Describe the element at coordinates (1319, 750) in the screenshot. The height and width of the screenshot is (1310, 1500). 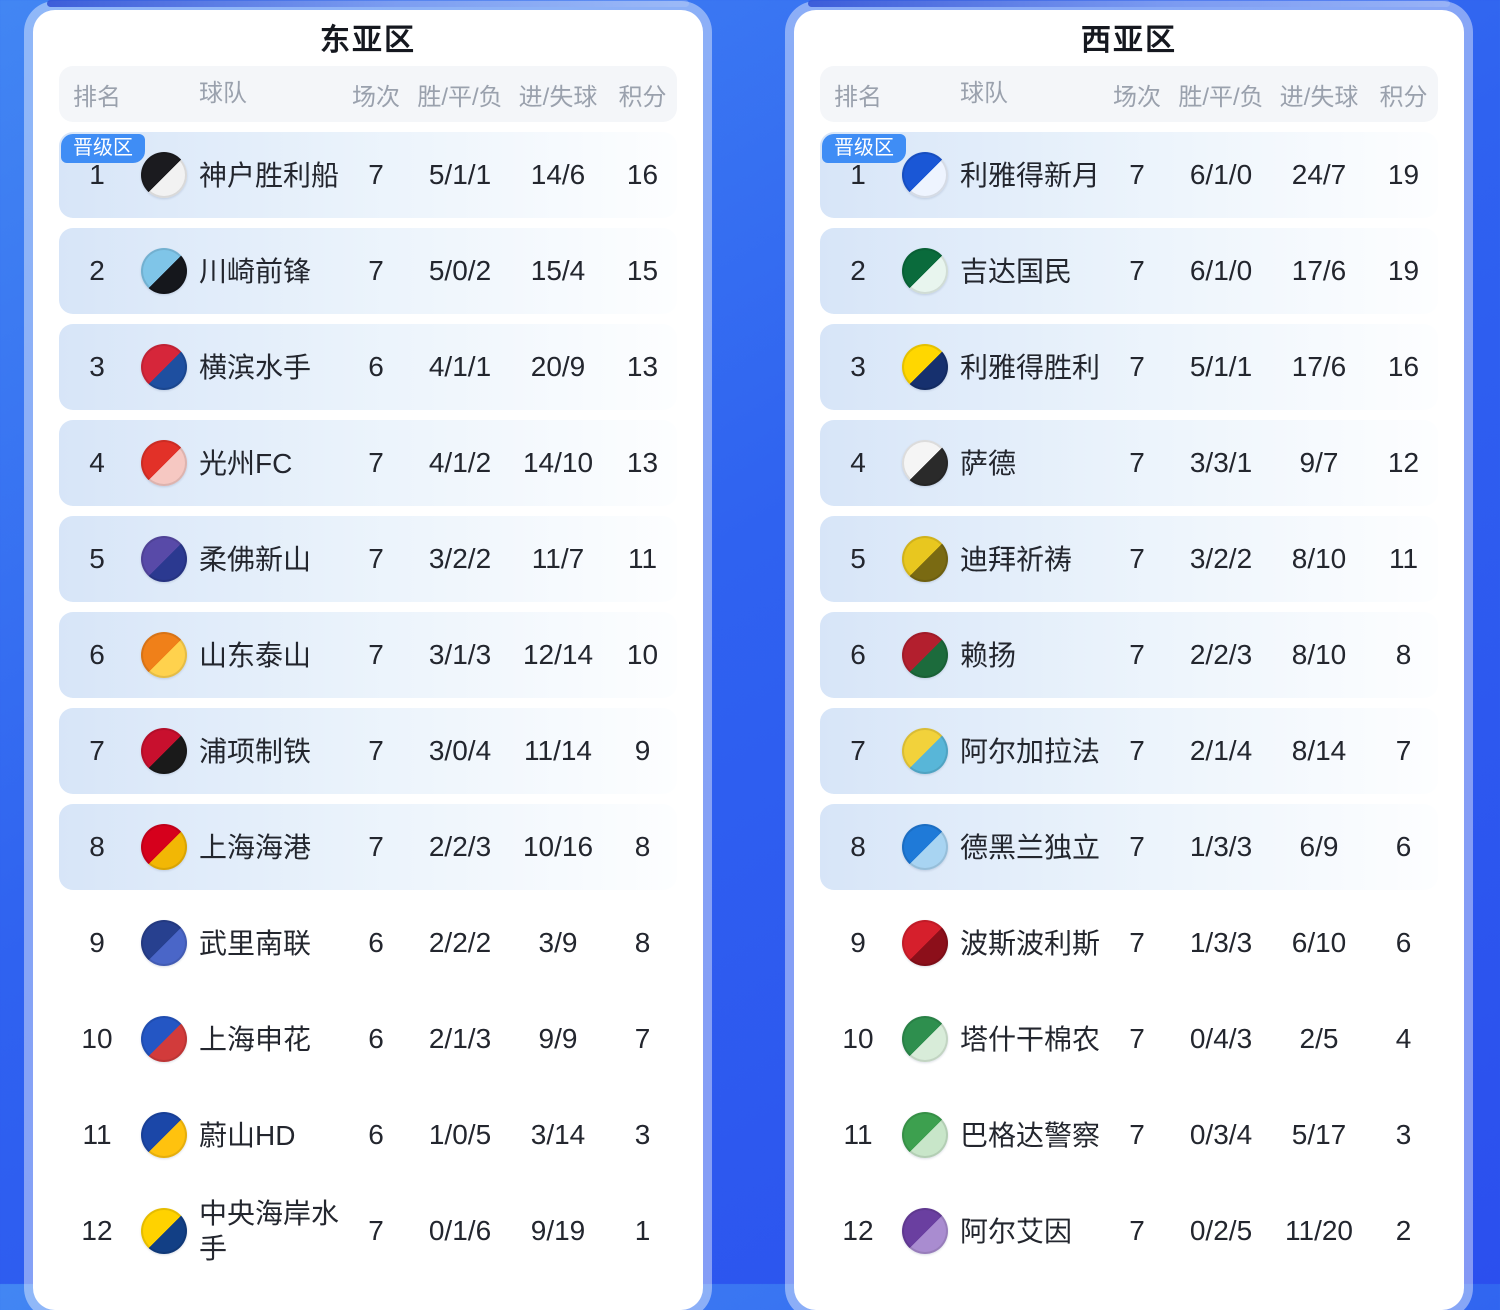
I see `goals-cell: 8/14` at that location.